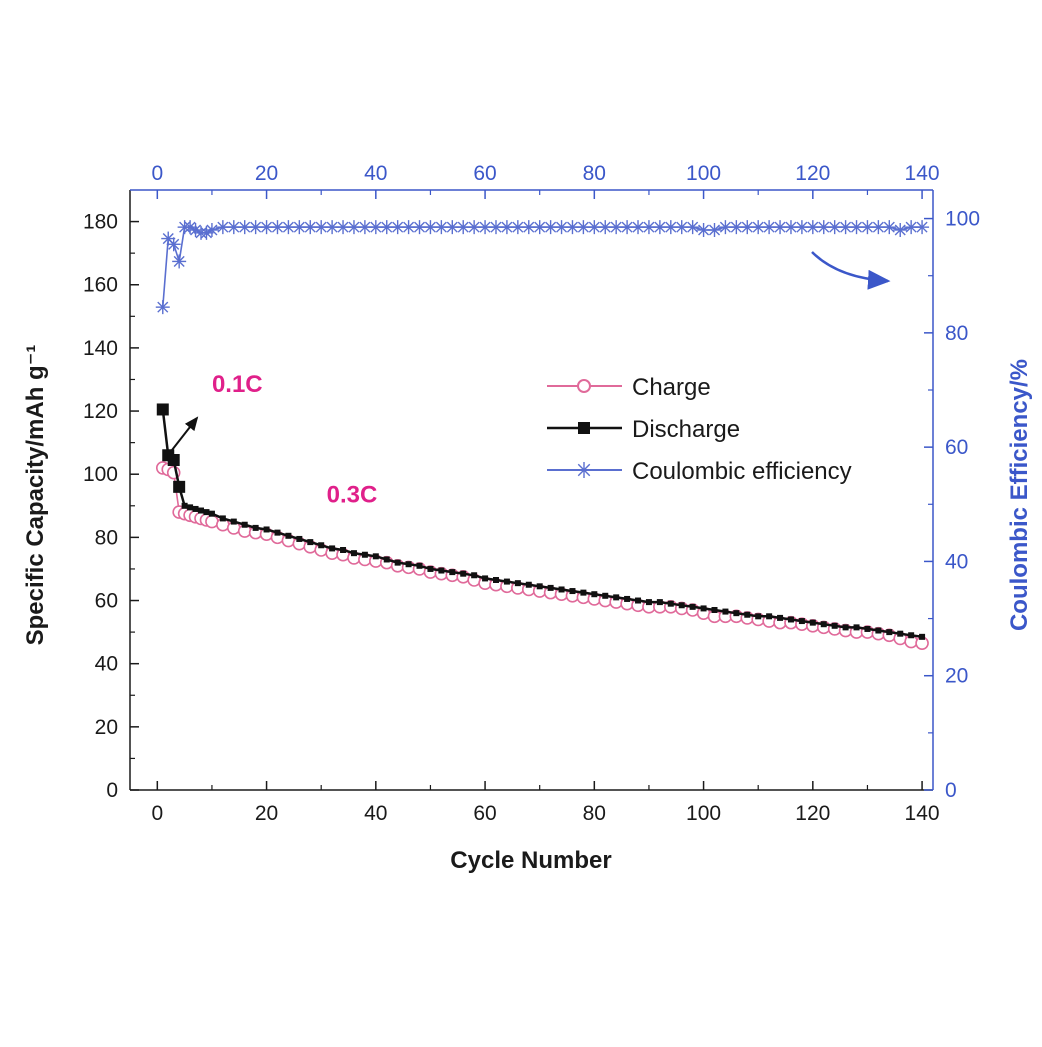 This screenshot has height=1047, width=1042. What do you see at coordinates (266, 173) in the screenshot?
I see `x-tick-label-top-1: 20` at bounding box center [266, 173].